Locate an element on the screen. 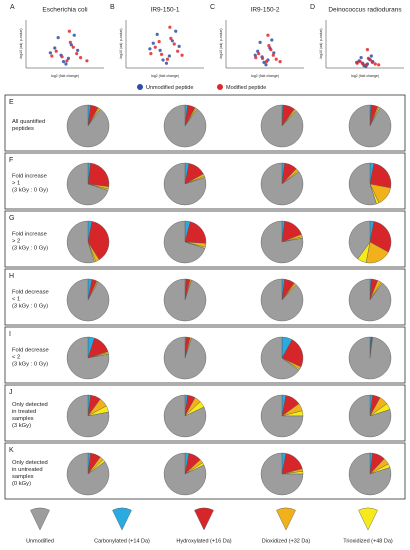 This screenshot has width=410, height=550. legend-label: Modified peptide is located at coordinates (246, 88).